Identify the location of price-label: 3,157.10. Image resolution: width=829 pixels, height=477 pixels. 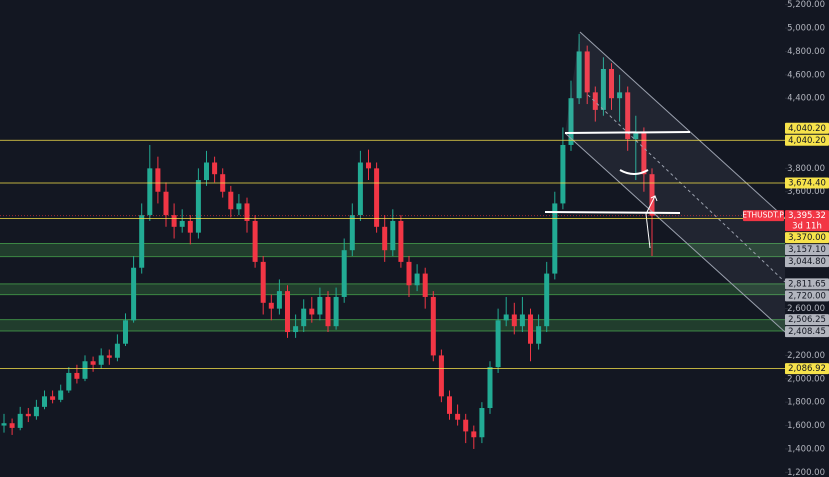
(807, 250).